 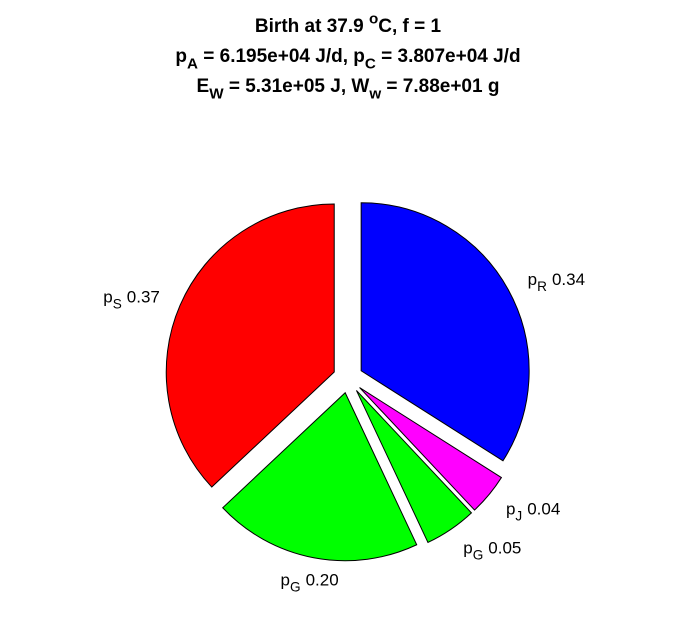 What do you see at coordinates (297, 86) in the screenshot?
I see `text-part: = 5.31e+05 J, W` at bounding box center [297, 86].